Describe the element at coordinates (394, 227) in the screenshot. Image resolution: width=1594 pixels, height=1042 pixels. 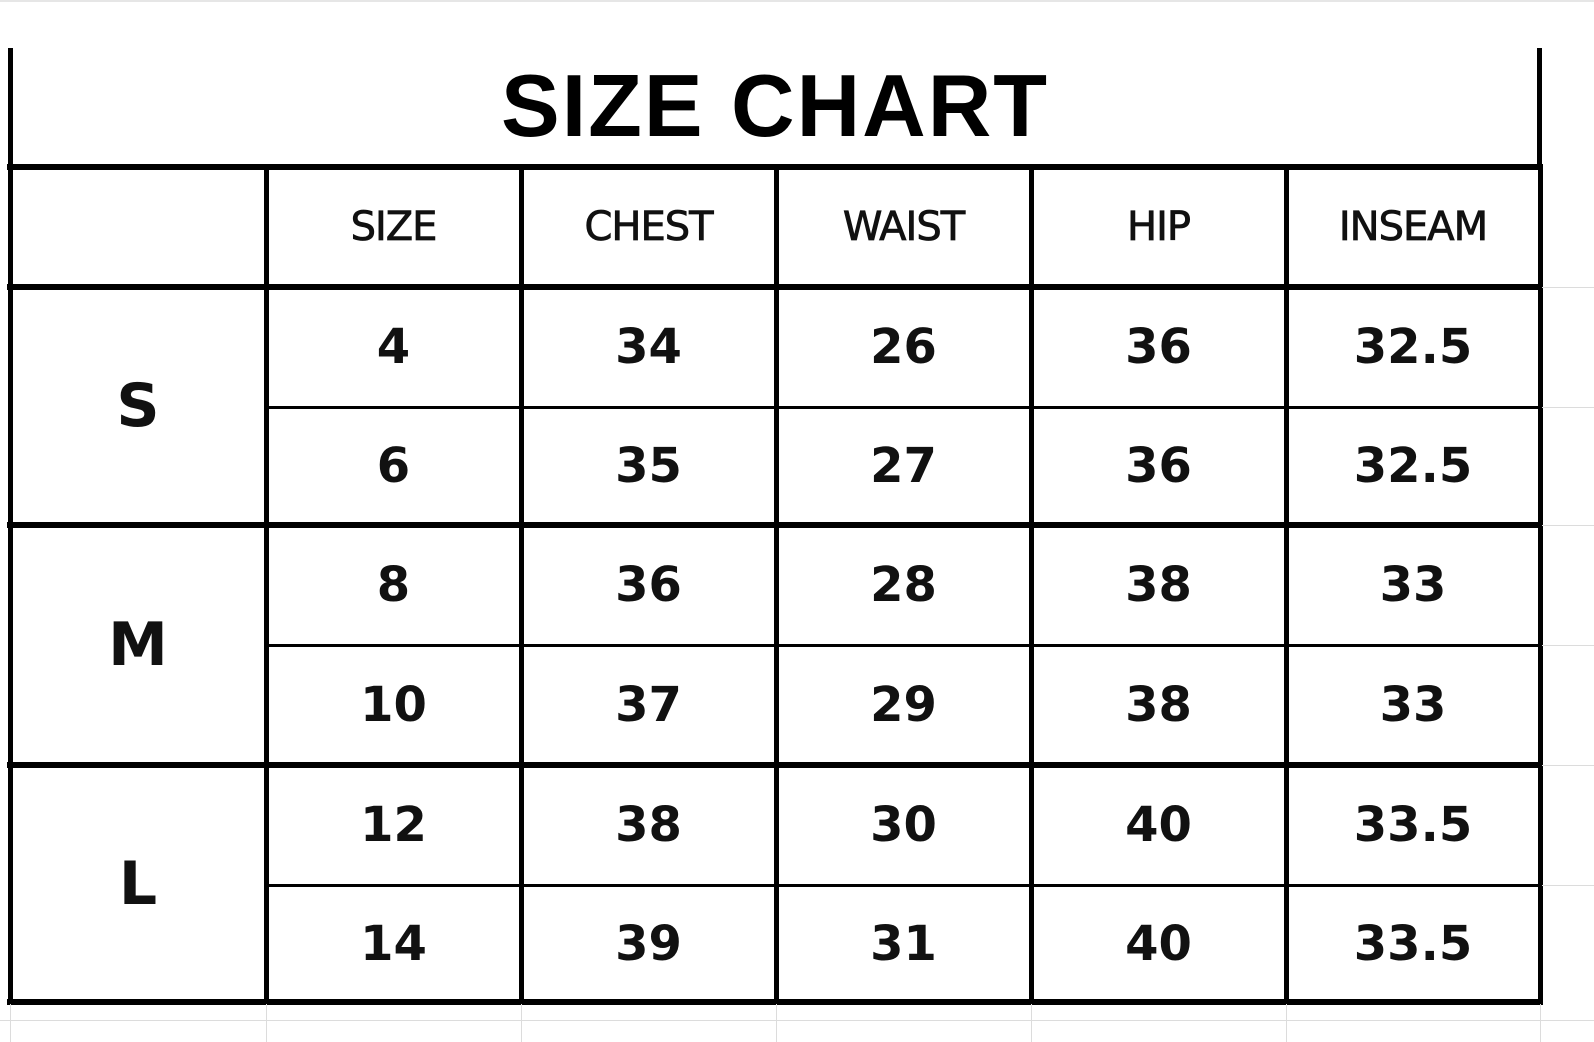
I see `header-size: SIZE` at that location.